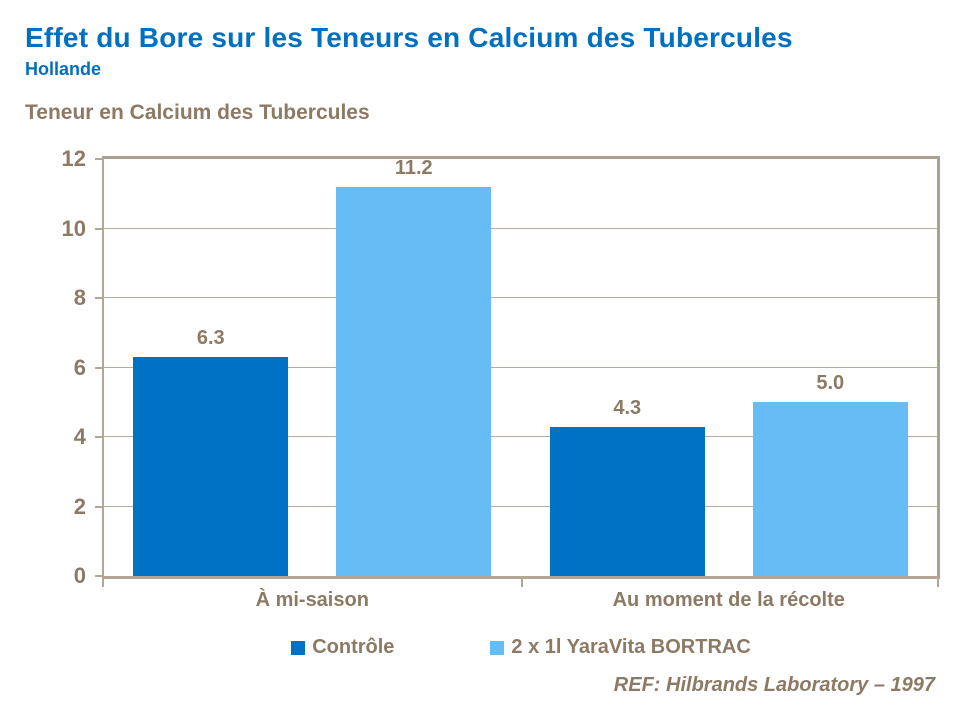 The height and width of the screenshot is (720, 960). I want to click on y-axis-label: 10, so click(73, 228).